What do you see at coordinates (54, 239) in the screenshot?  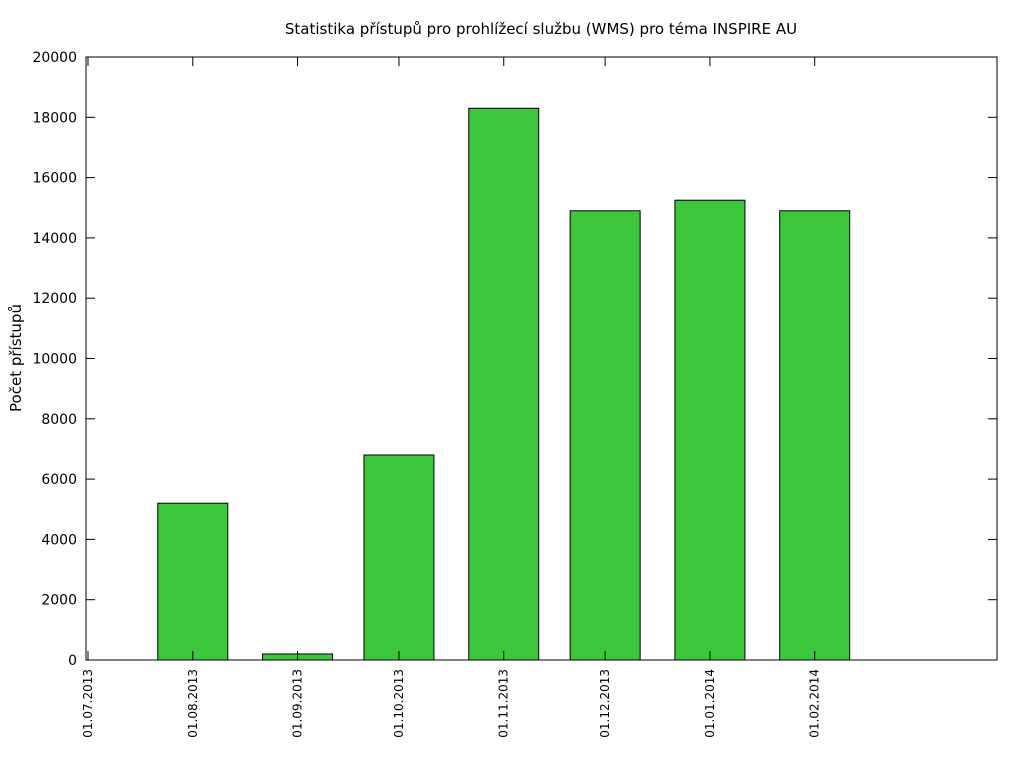 I see `y-tick-label: 14000` at bounding box center [54, 239].